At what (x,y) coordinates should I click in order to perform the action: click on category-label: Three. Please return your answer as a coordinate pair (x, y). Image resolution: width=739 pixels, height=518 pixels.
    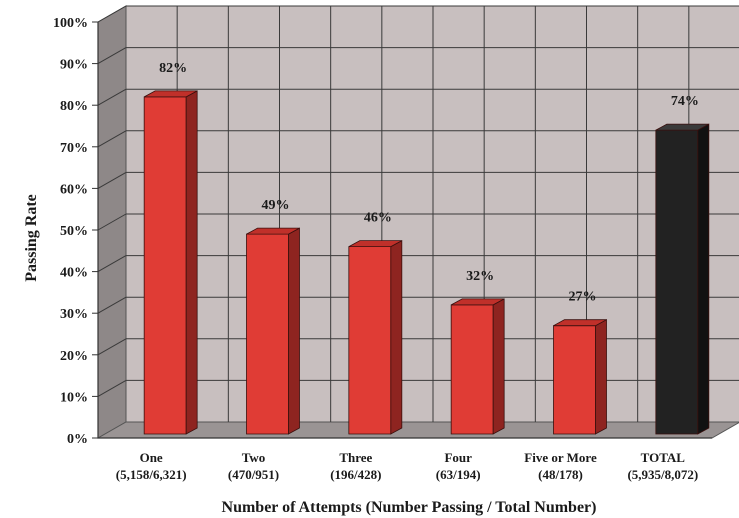
    Looking at the image, I should click on (355, 457).